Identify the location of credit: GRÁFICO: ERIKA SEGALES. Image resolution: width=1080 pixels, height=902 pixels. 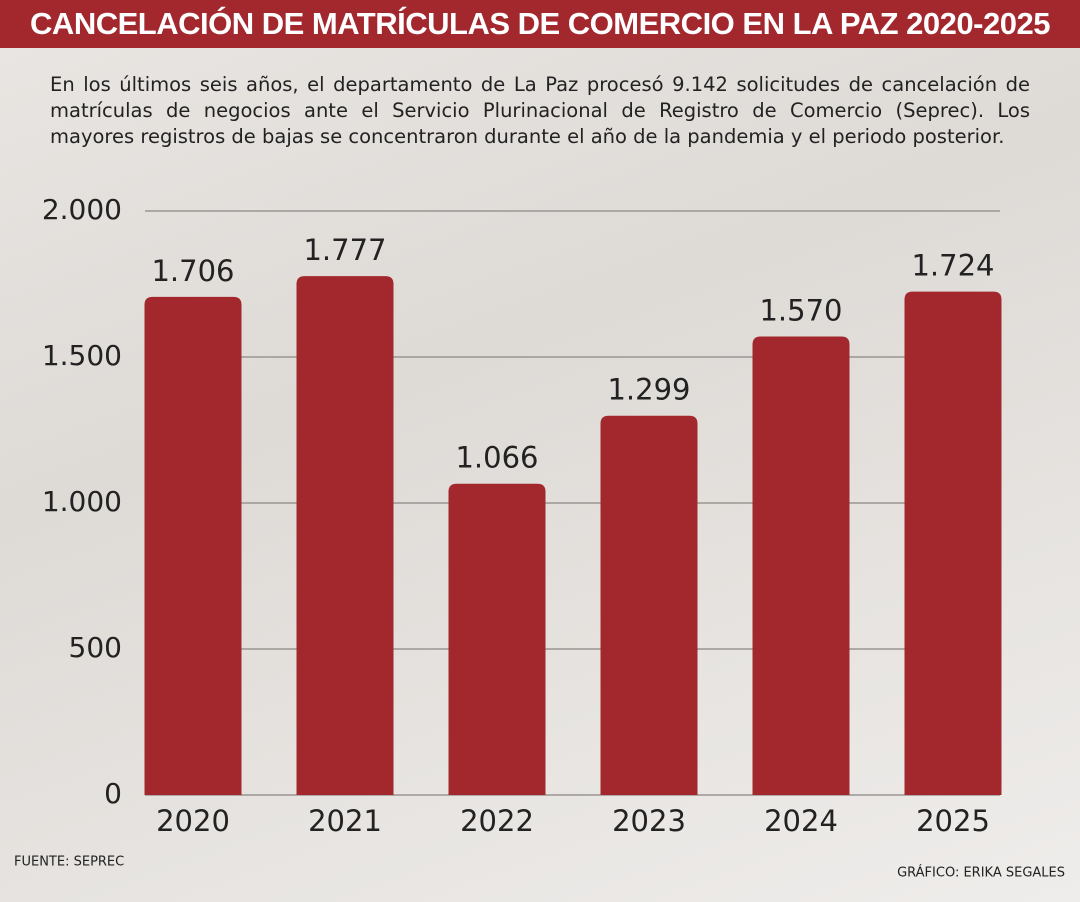
(981, 873).